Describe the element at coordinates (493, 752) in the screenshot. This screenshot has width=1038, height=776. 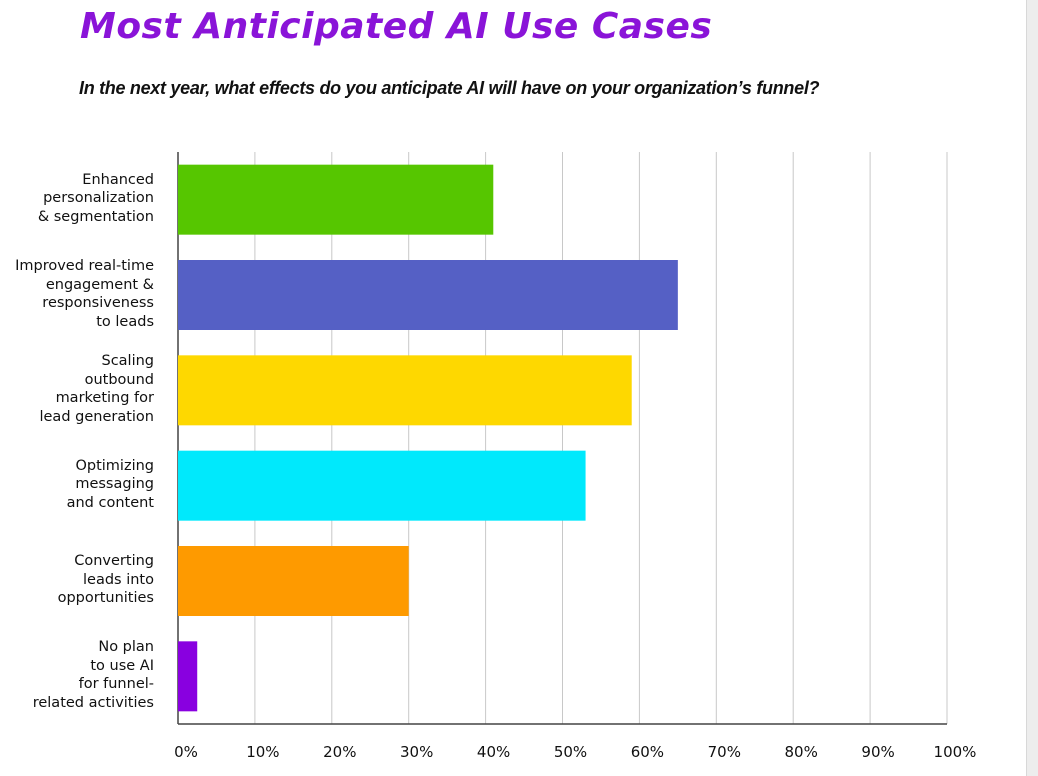
I see `x-tick-label: 40%` at that location.